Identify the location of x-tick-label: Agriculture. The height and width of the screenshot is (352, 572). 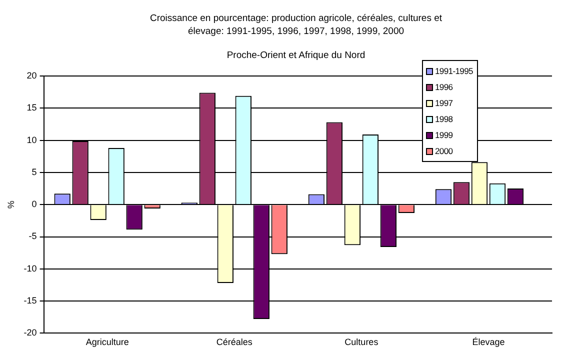
(107, 342).